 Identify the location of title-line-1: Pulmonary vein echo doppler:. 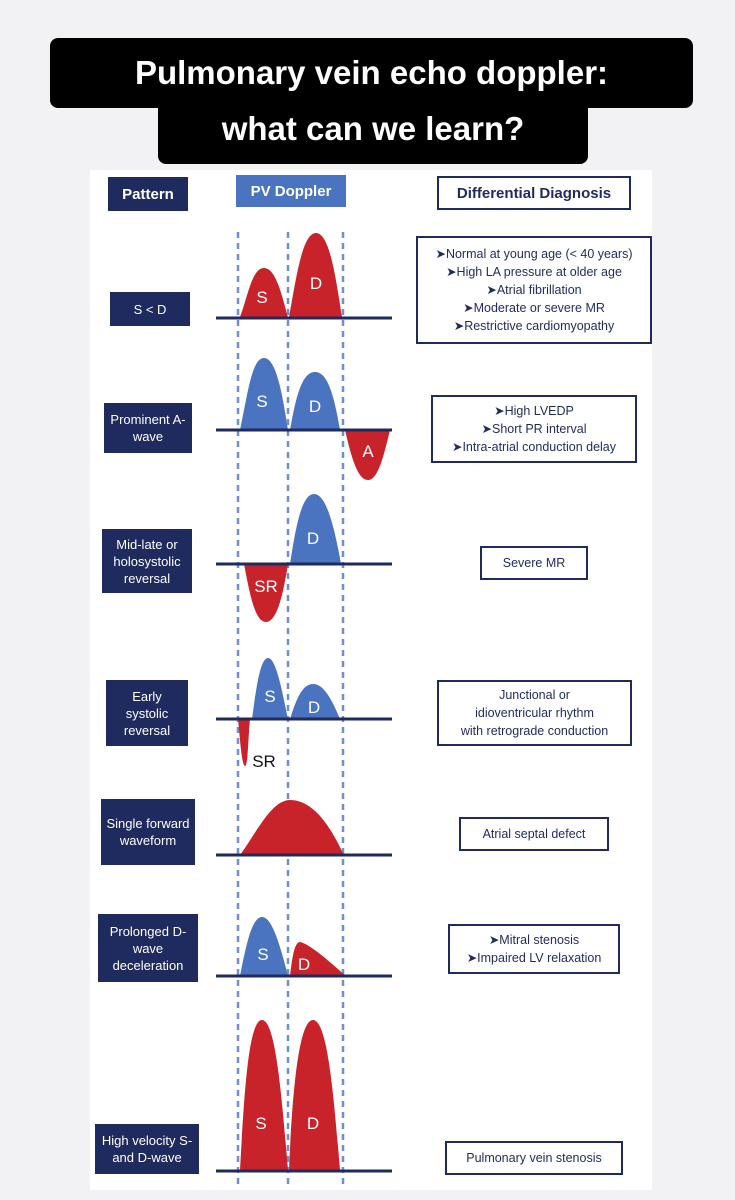
(371, 73).